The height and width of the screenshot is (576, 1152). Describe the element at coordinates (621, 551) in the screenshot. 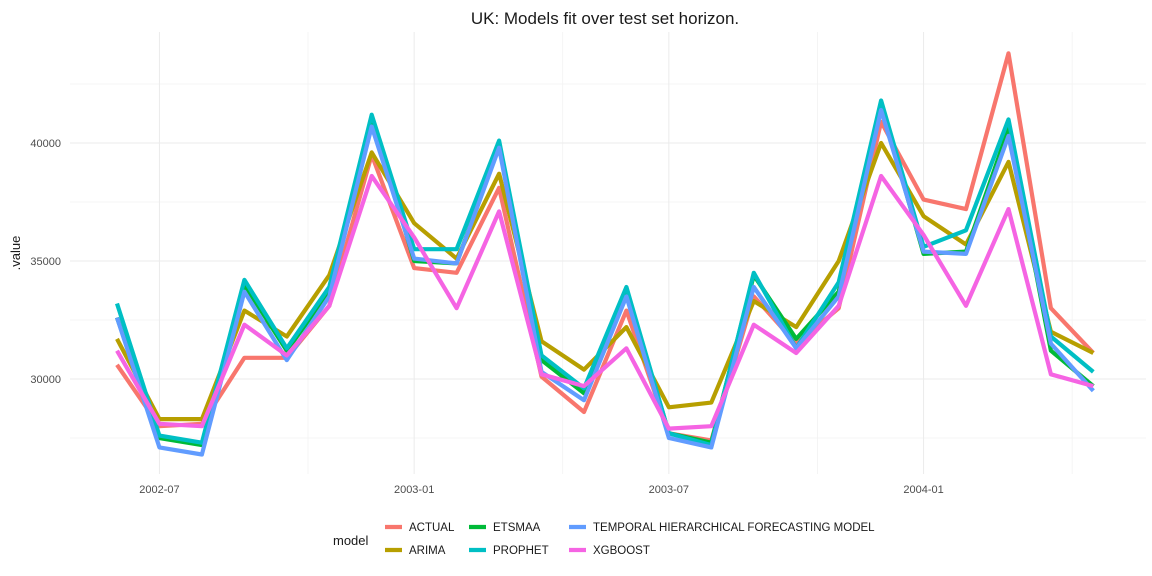

I see `legend-label-xgboost: XGBOOST` at that location.